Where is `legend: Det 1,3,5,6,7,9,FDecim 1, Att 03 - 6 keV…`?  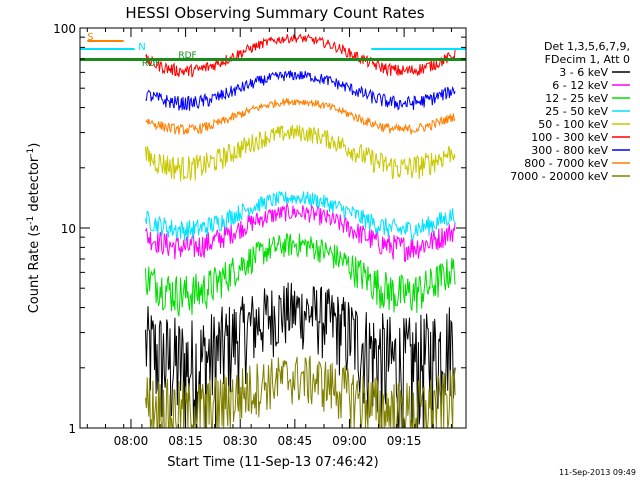
legend: Det 1,3,5,6,7,9,FDecim 1, Att 03 - 6 keV… is located at coordinates (570, 111).